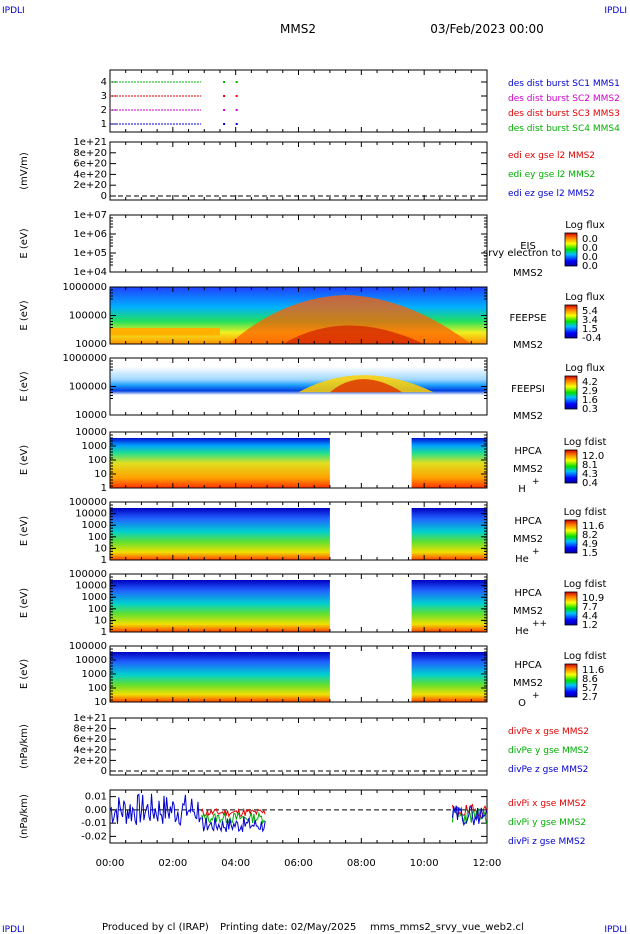  Describe the element at coordinates (424, 863) in the screenshot. I see `x-tick-label: 10:00` at that location.